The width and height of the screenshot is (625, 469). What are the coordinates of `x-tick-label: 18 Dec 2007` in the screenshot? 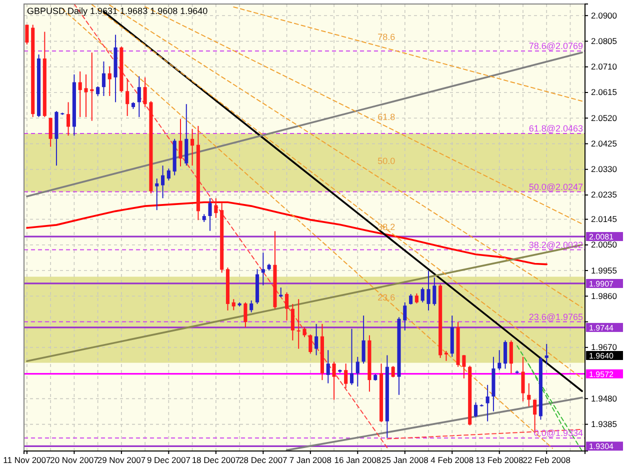 It's located at (216, 460).